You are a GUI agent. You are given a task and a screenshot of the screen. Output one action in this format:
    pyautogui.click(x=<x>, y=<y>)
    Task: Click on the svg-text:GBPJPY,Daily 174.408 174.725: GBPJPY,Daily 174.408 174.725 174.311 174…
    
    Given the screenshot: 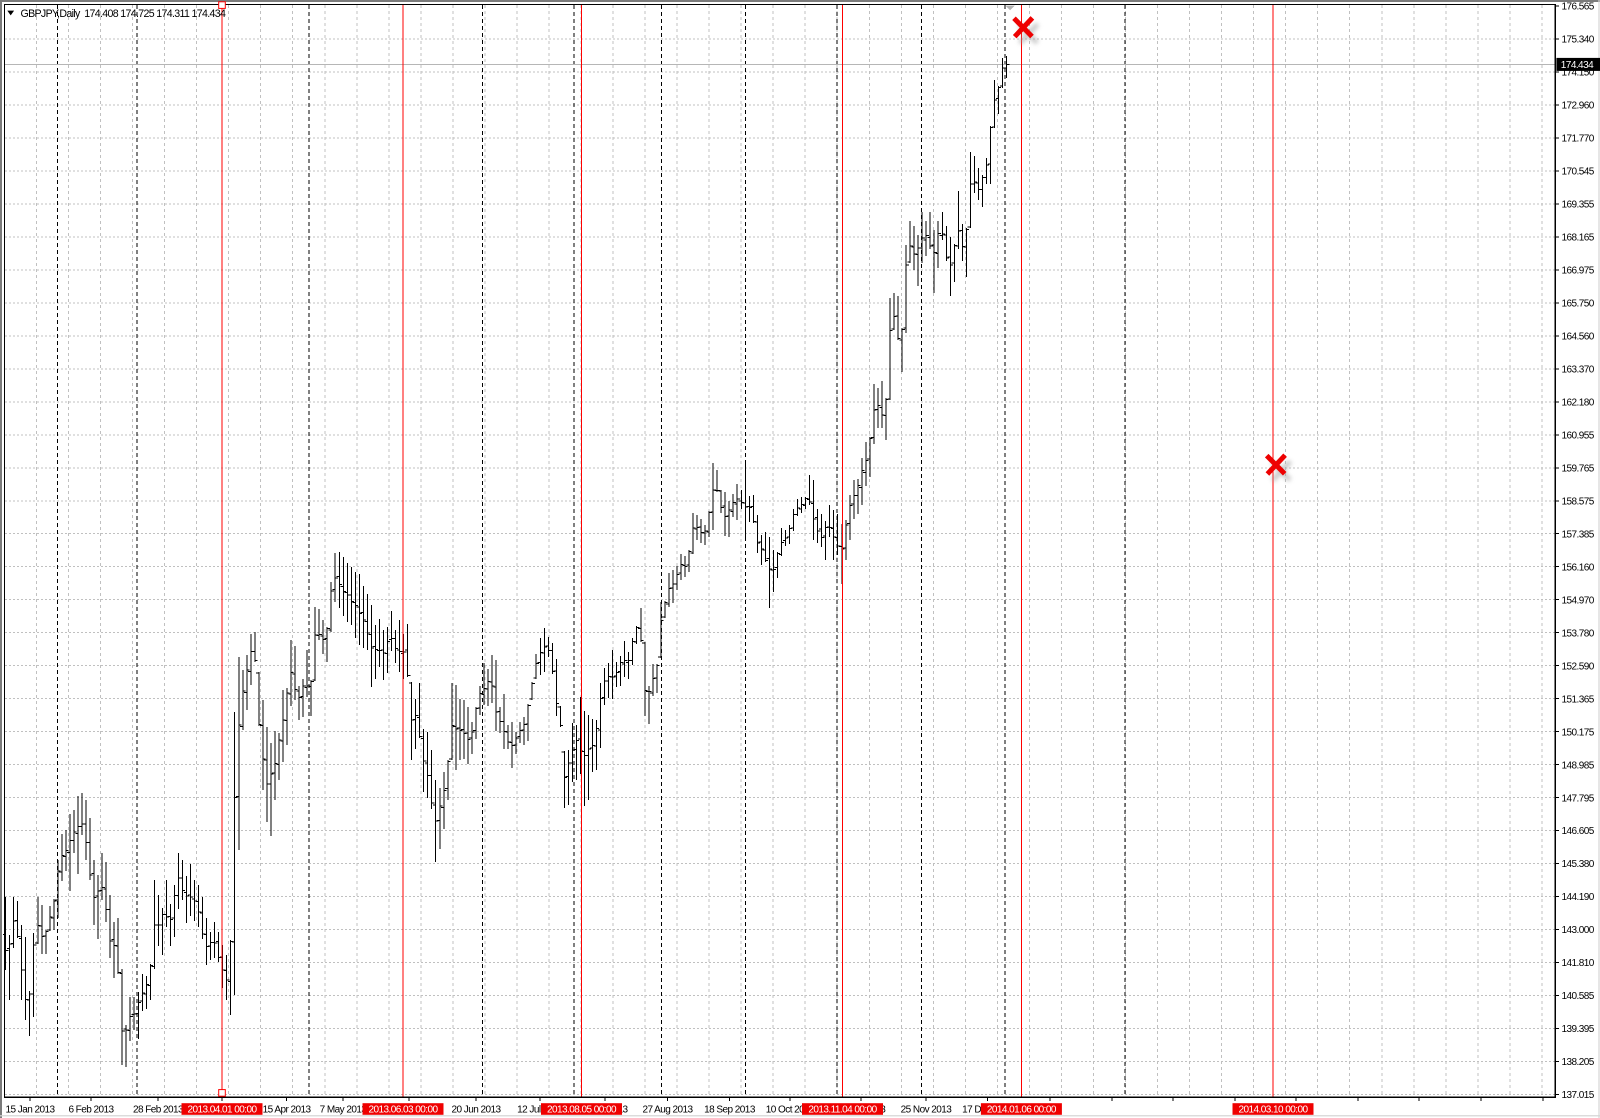 What is the action you would take?
    pyautogui.click(x=124, y=14)
    